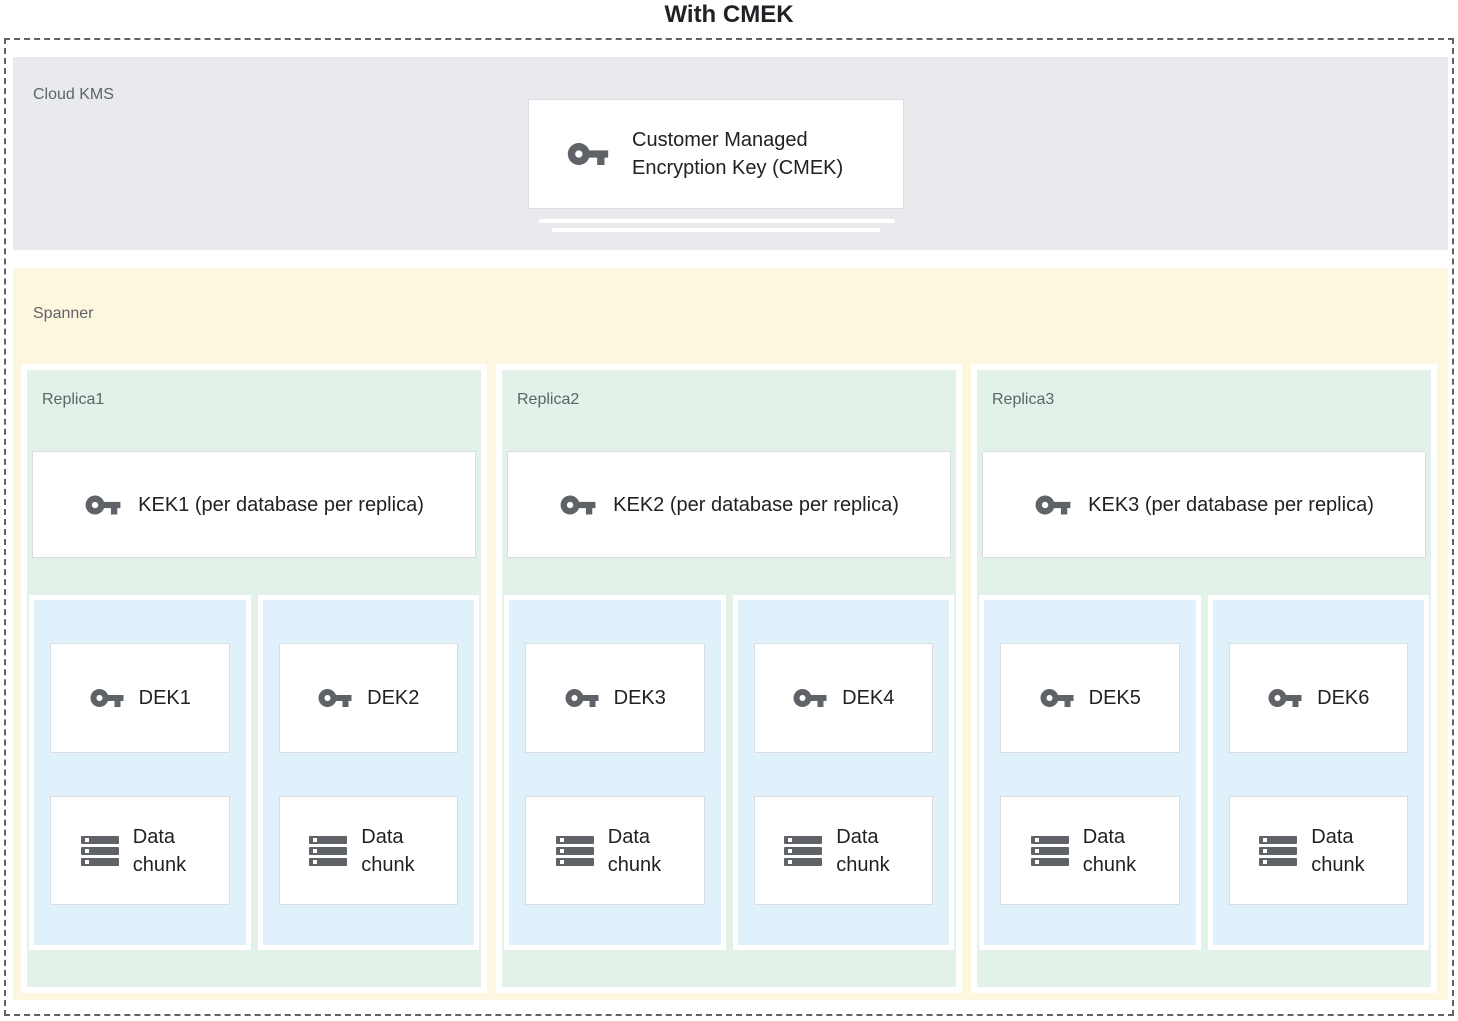  I want to click on dek-6-label: DEK6, so click(1343, 698).